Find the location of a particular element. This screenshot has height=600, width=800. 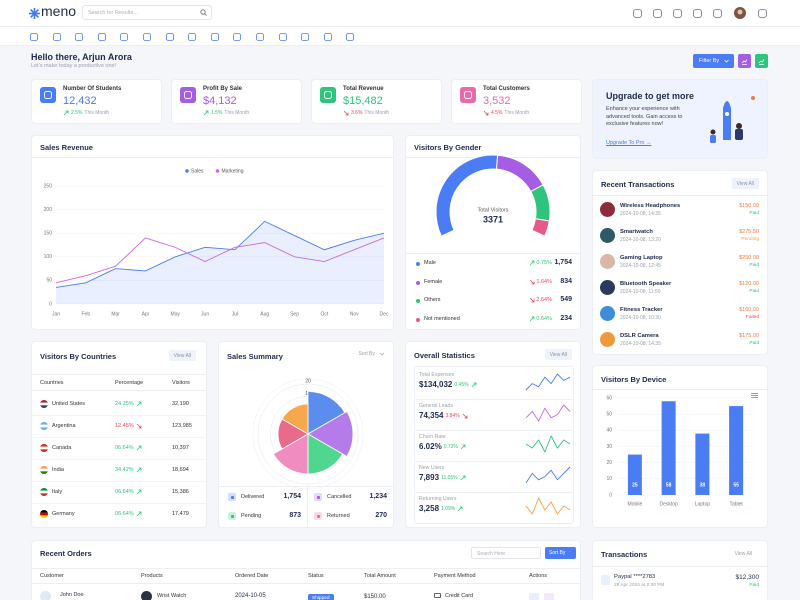

y-tick-label: 250 is located at coordinates (48, 186).